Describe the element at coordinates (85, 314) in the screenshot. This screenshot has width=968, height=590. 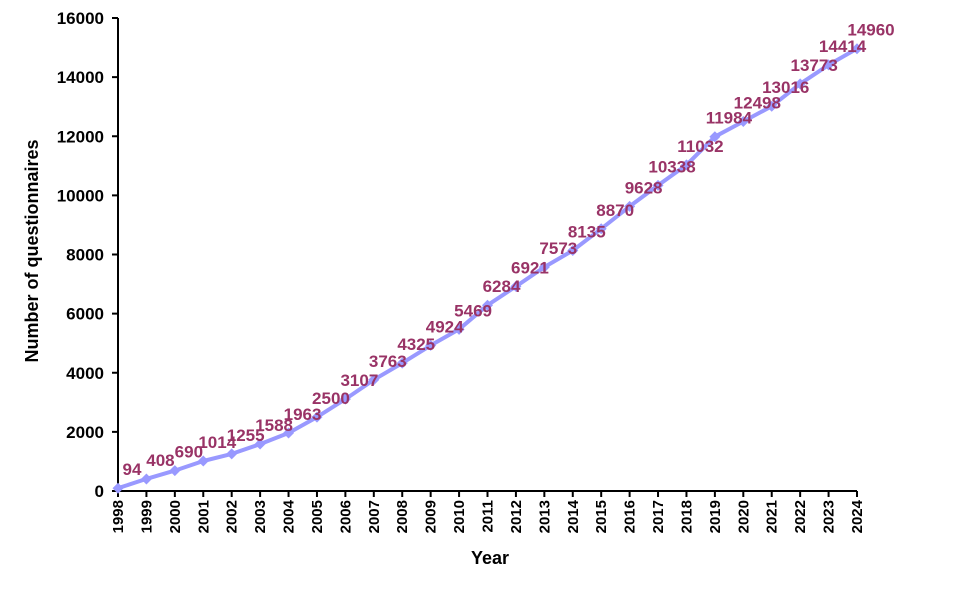
I see `y-tick-label: 6000` at that location.